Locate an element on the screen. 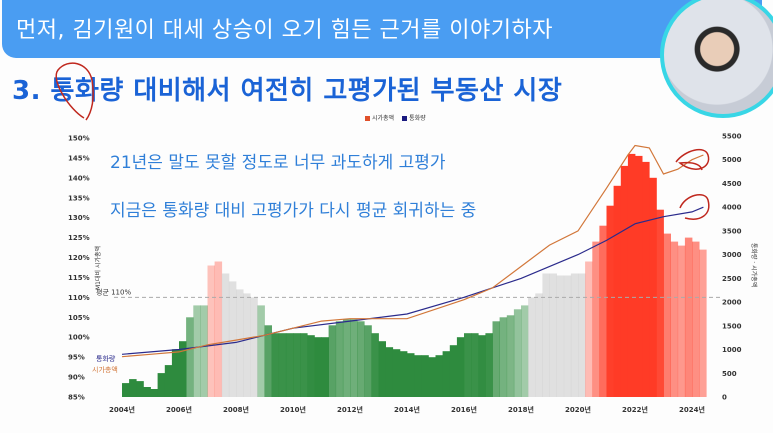 The width and height of the screenshot is (773, 433). left-tick-label: 150% is located at coordinates (79, 139).